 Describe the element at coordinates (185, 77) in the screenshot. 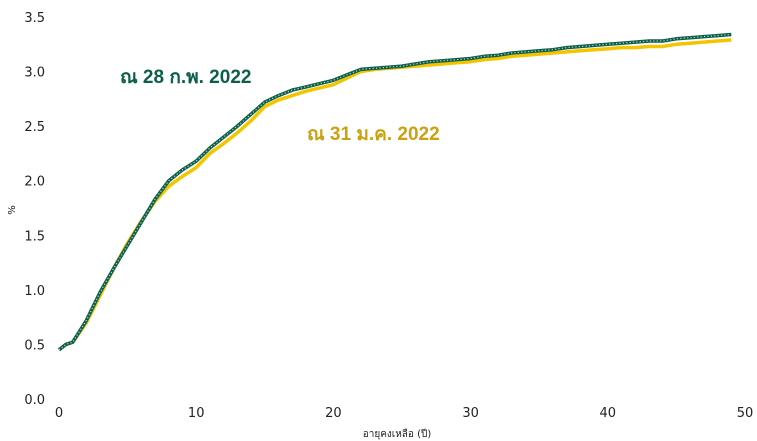

I see `series-label-feb-2022: ณ 28 ก.พ. 2022` at that location.